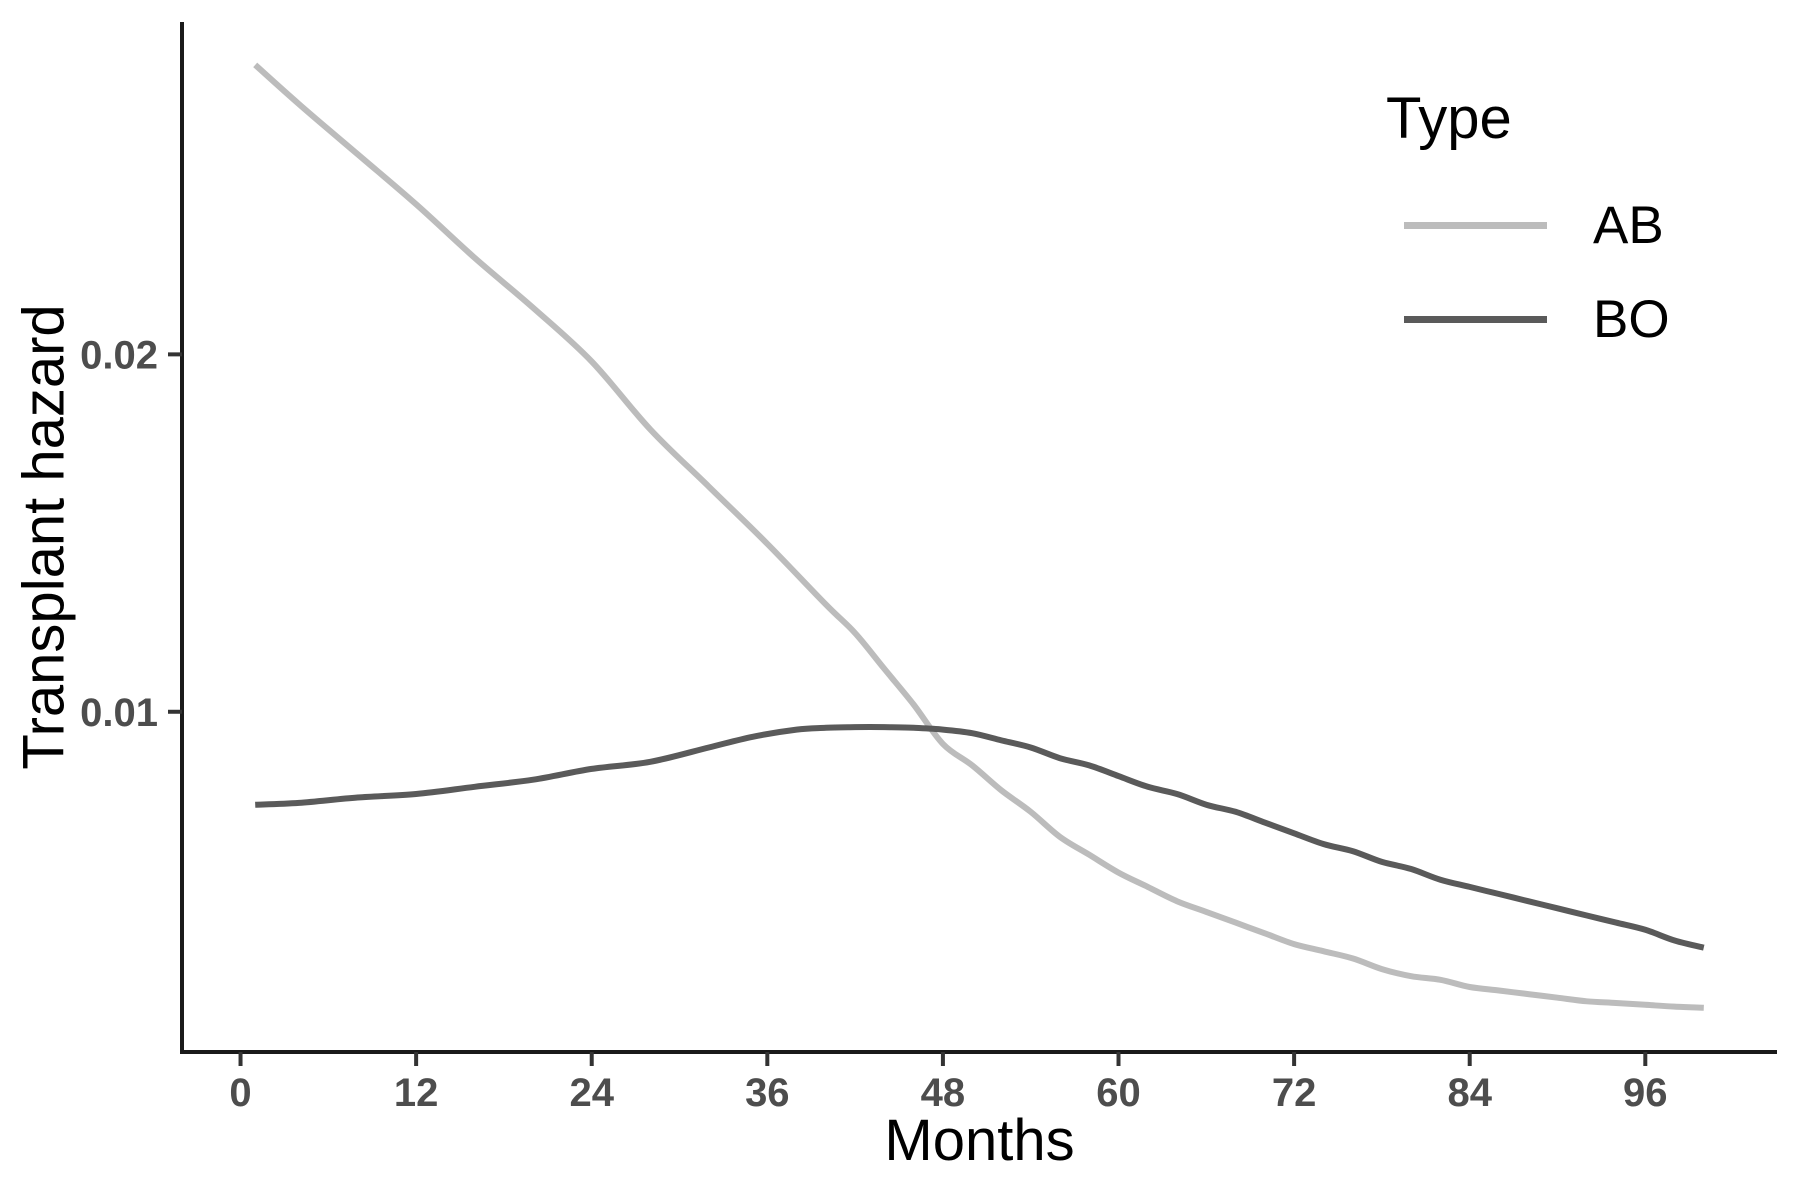 This screenshot has height=1200, width=1800. Describe the element at coordinates (1645, 1093) in the screenshot. I see `x-tick-label: 96` at that location.